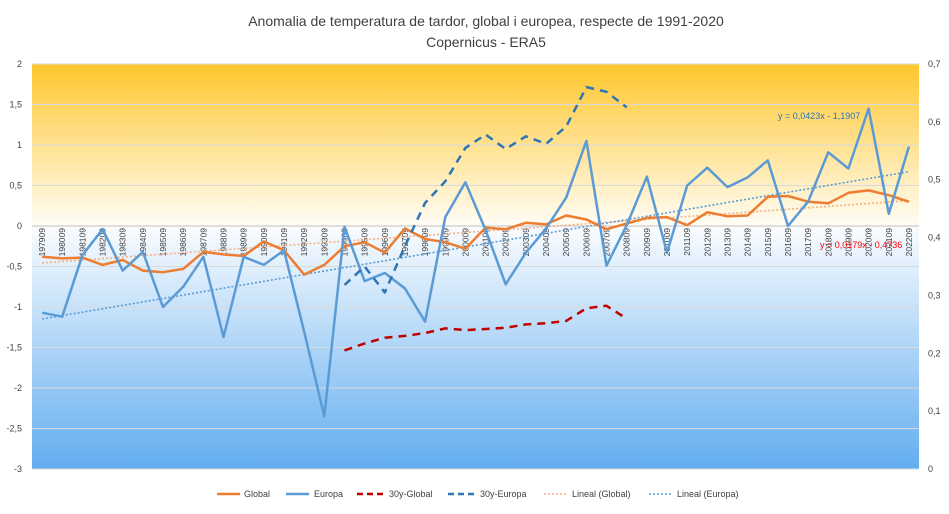  Describe the element at coordinates (284, 242) in the screenshot. I see `x-tick-label: 199109` at that location.